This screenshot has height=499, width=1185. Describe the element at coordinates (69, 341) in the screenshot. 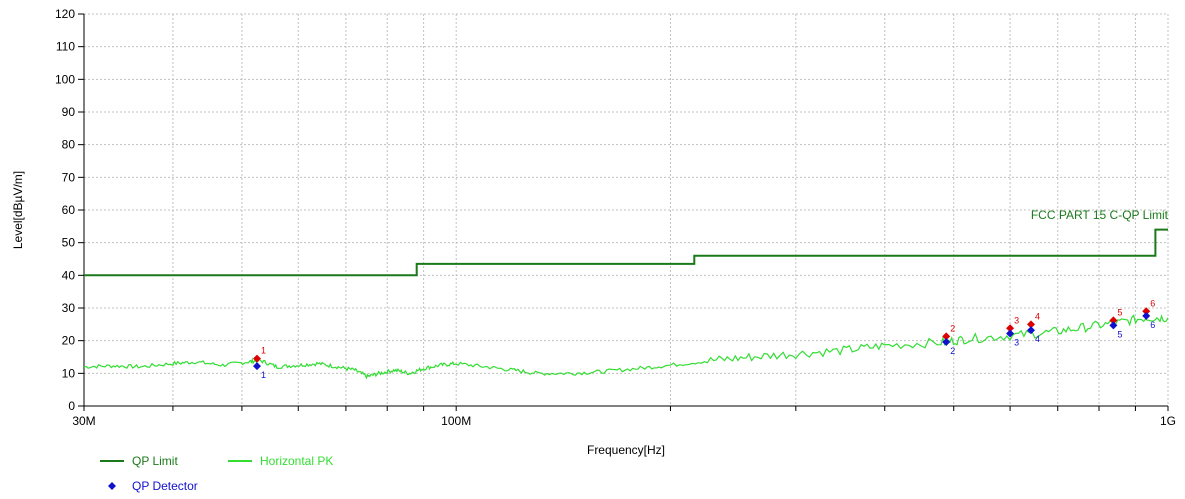

I see `y-tick-label: 20` at that location.